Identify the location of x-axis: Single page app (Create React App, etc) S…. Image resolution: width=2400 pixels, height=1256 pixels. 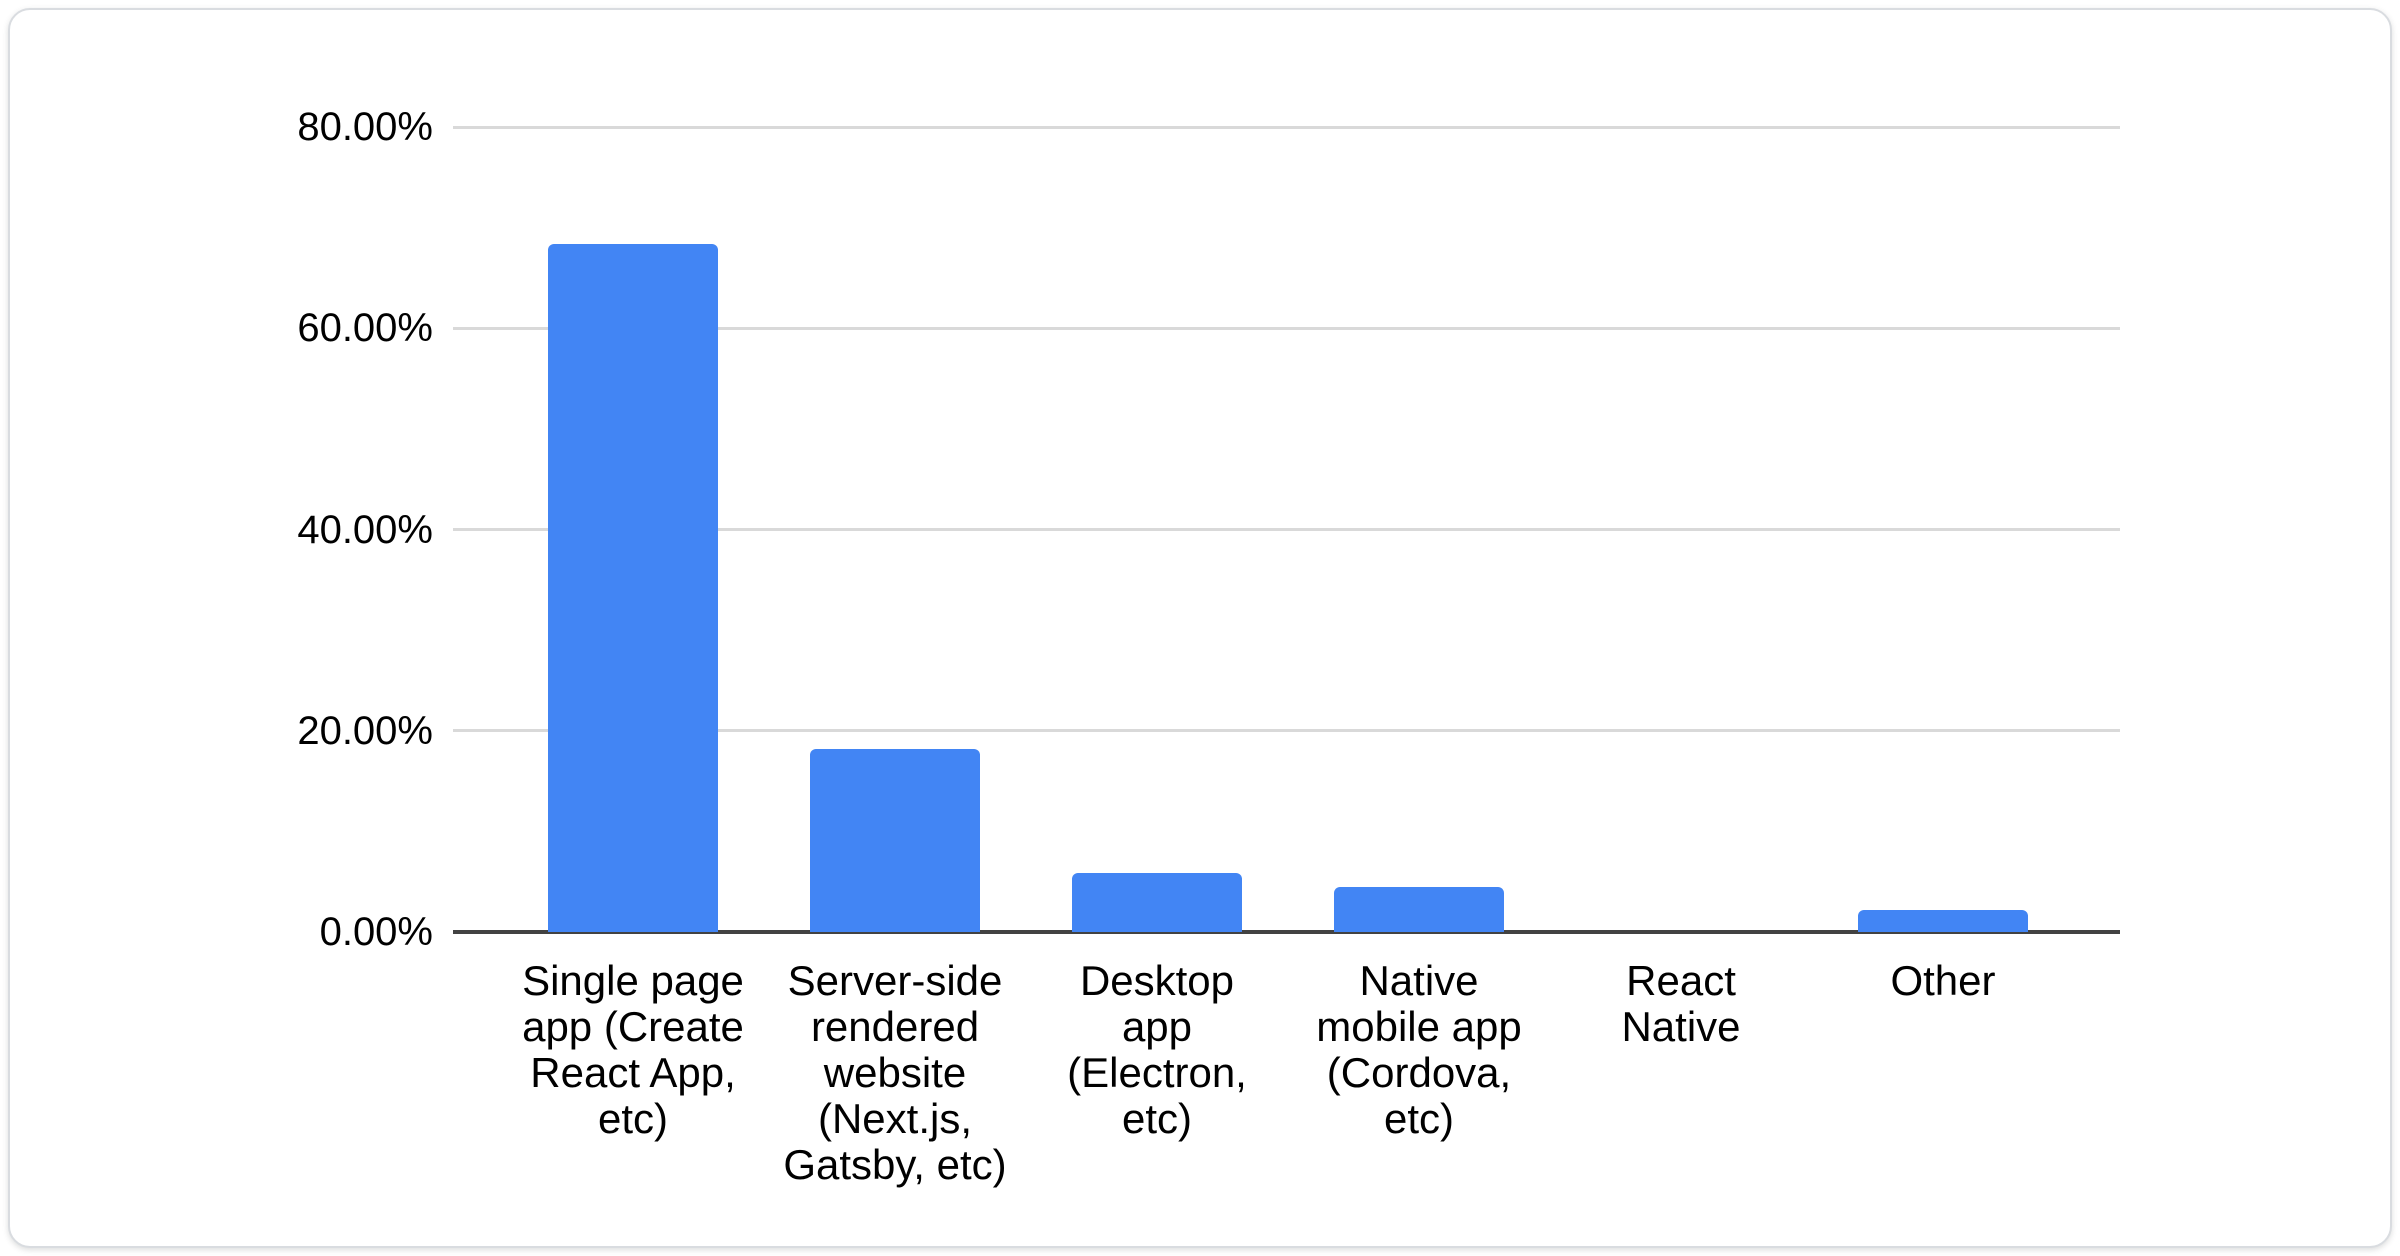
(1286, 1088).